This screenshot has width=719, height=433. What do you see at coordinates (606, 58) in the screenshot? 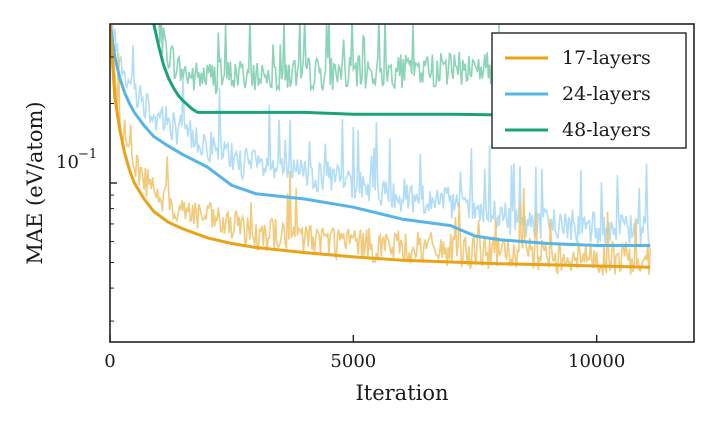
I see `legend-label-17-layers: 17-layers` at bounding box center [606, 58].